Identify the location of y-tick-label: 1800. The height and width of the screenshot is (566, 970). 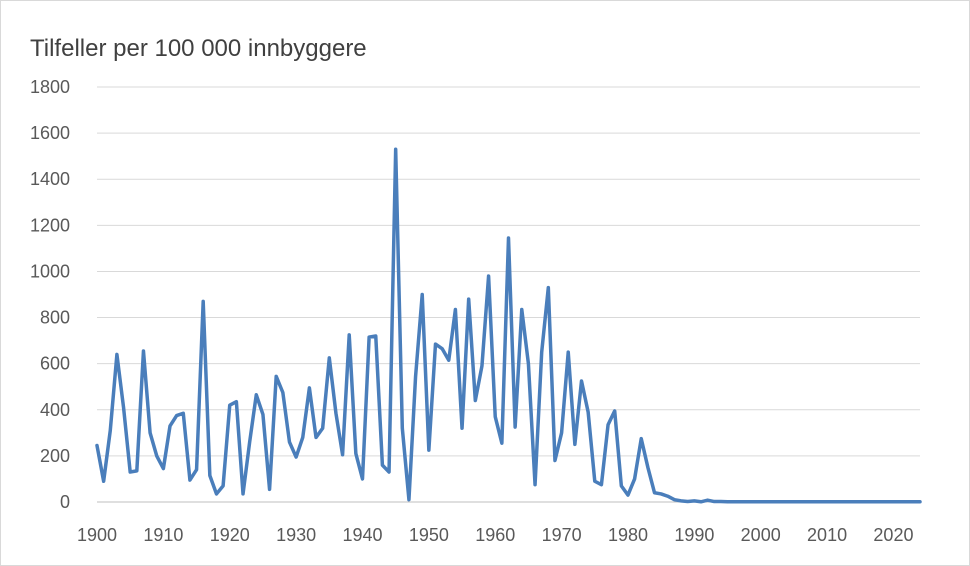
(50, 87).